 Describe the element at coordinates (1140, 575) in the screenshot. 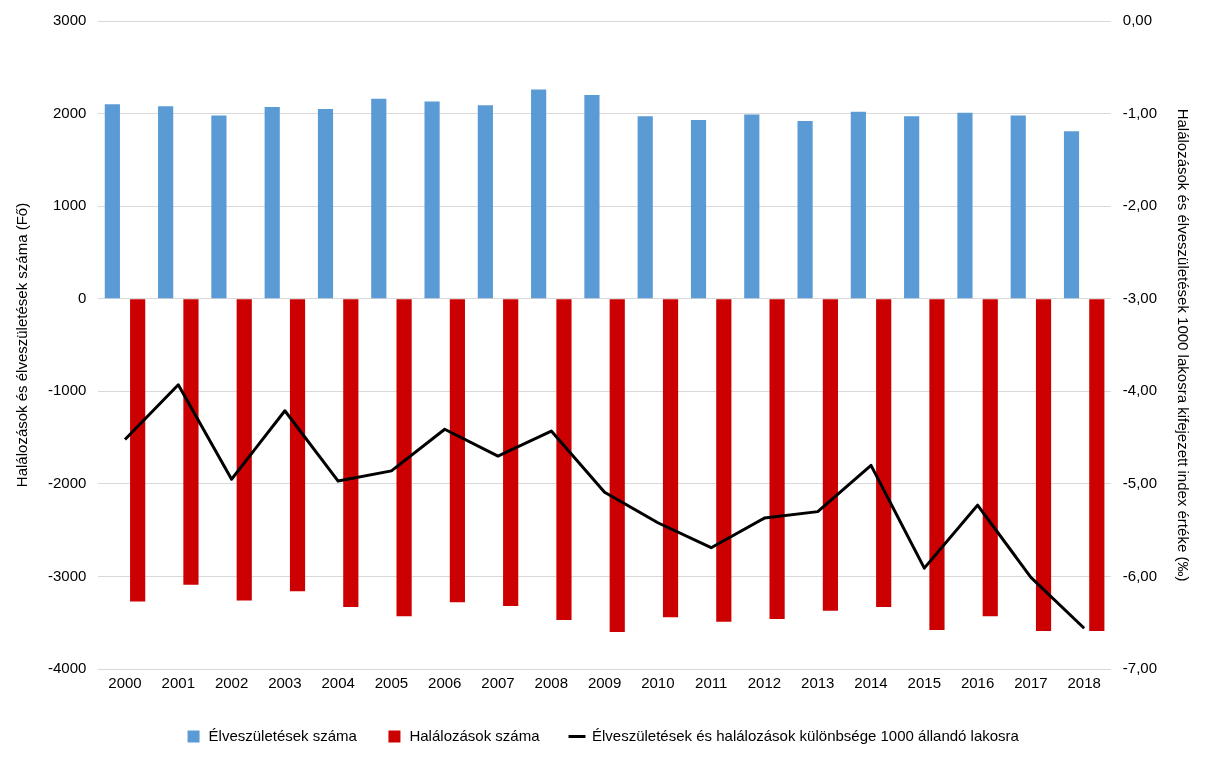

I see `y2-tick-label: -6,00` at that location.